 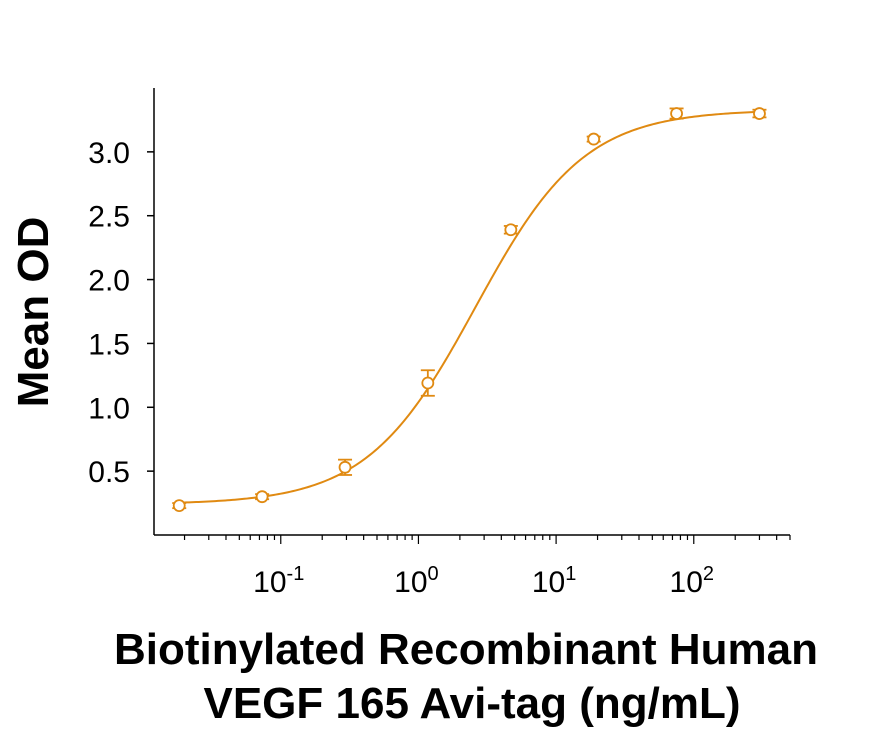 What do you see at coordinates (692, 581) in the screenshot?
I see `x-tick-label: 10²` at bounding box center [692, 581].